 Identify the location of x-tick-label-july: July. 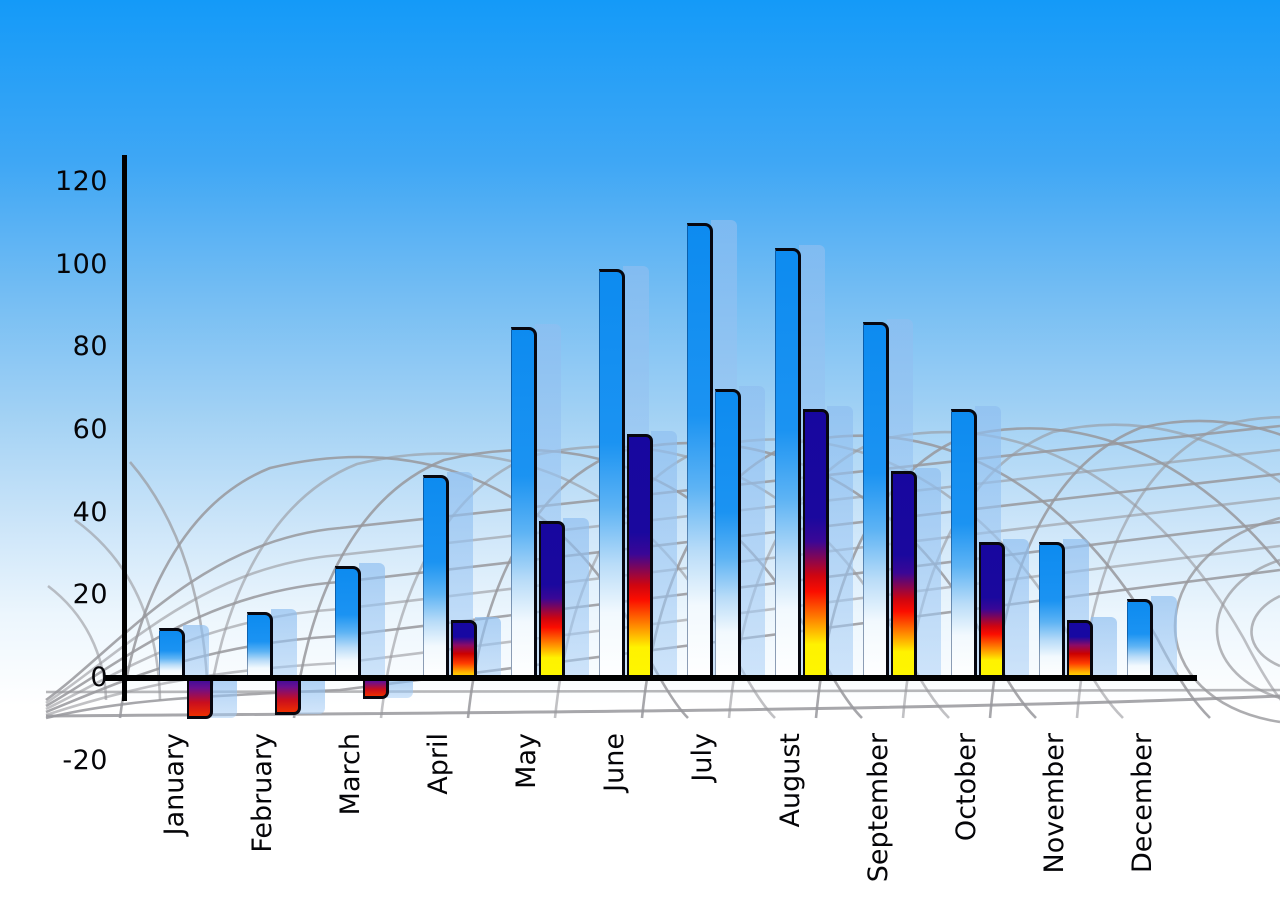
(702, 757).